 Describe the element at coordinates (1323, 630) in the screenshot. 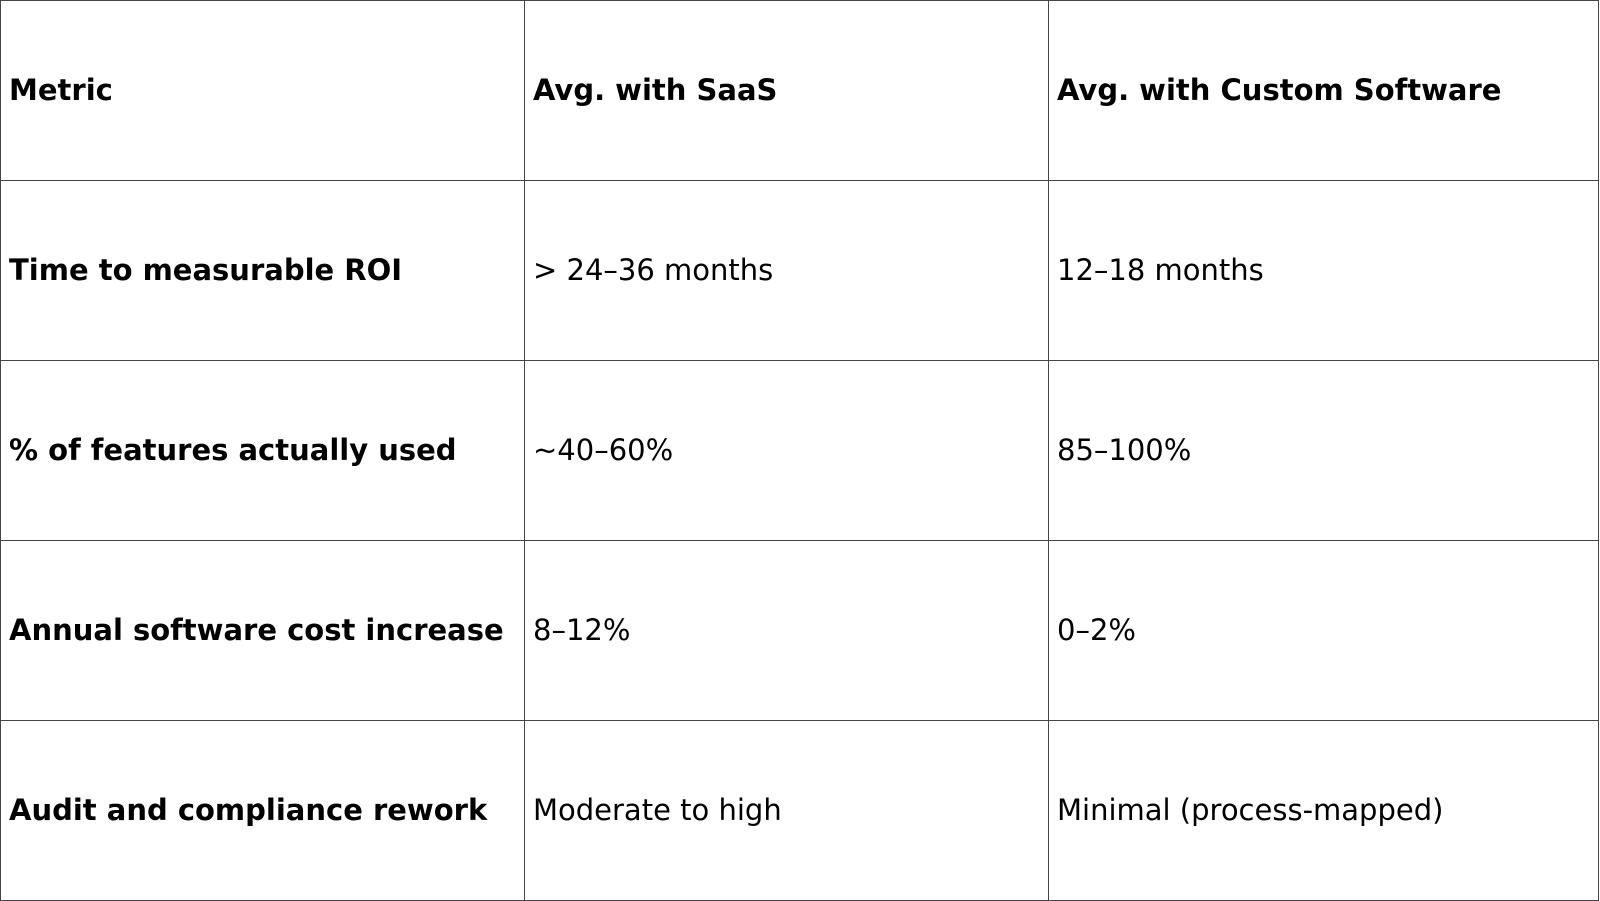

I see `custom-value-cell: 0–2%` at that location.